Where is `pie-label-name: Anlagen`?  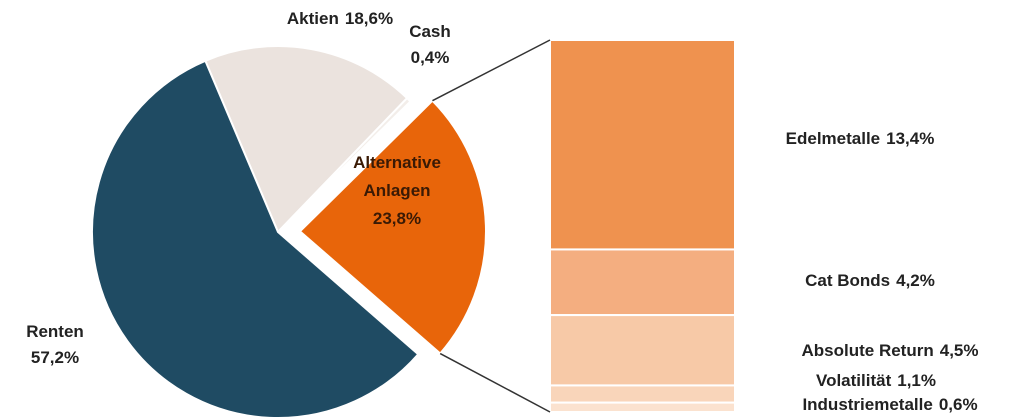
pie-label-name: Anlagen is located at coordinates (396, 190).